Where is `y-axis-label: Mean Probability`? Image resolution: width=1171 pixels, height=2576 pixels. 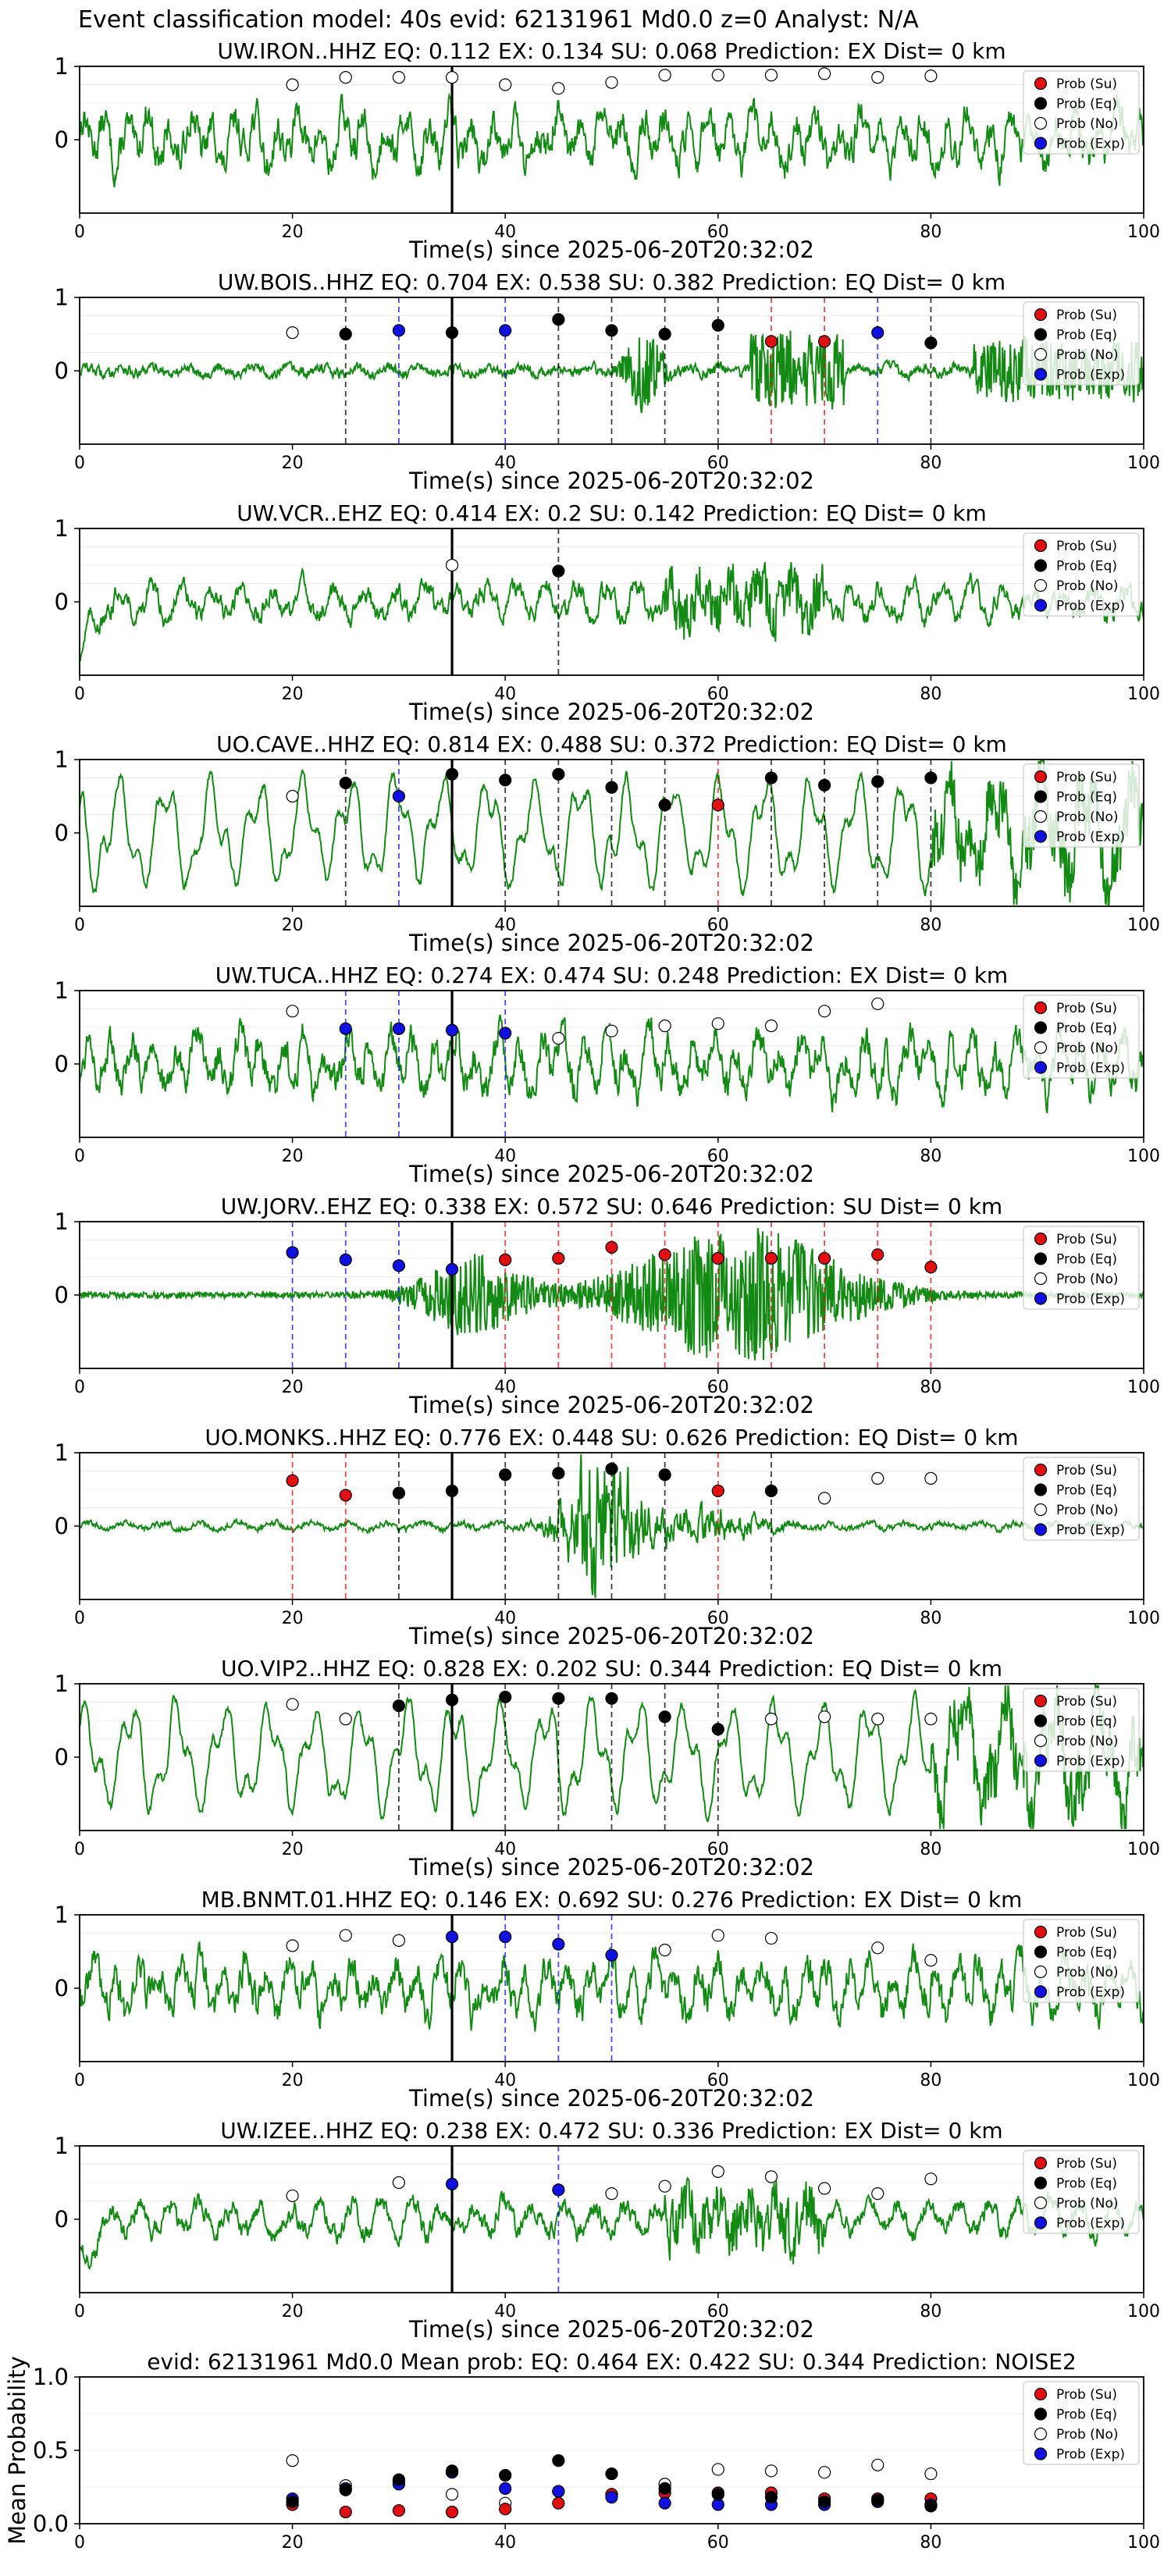 y-axis-label: Mean Probability is located at coordinates (17, 2450).